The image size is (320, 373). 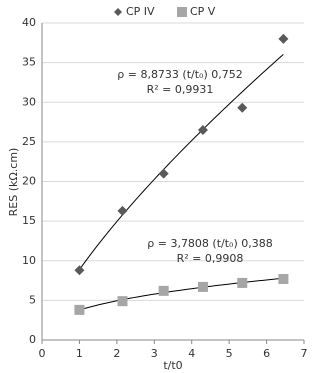 What do you see at coordinates (210, 258) in the screenshot?
I see `trendline-r2: R² = 0,9908` at bounding box center [210, 258].